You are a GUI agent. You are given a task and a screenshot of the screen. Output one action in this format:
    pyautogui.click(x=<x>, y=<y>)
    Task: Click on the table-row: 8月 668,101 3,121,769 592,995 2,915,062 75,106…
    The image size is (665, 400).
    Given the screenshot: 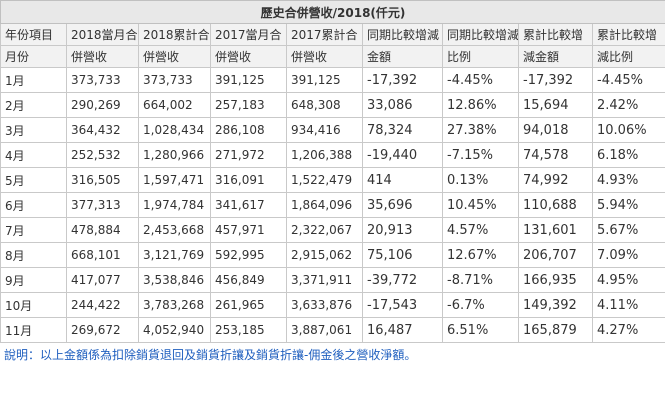 What is the action you would take?
    pyautogui.click(x=332, y=255)
    